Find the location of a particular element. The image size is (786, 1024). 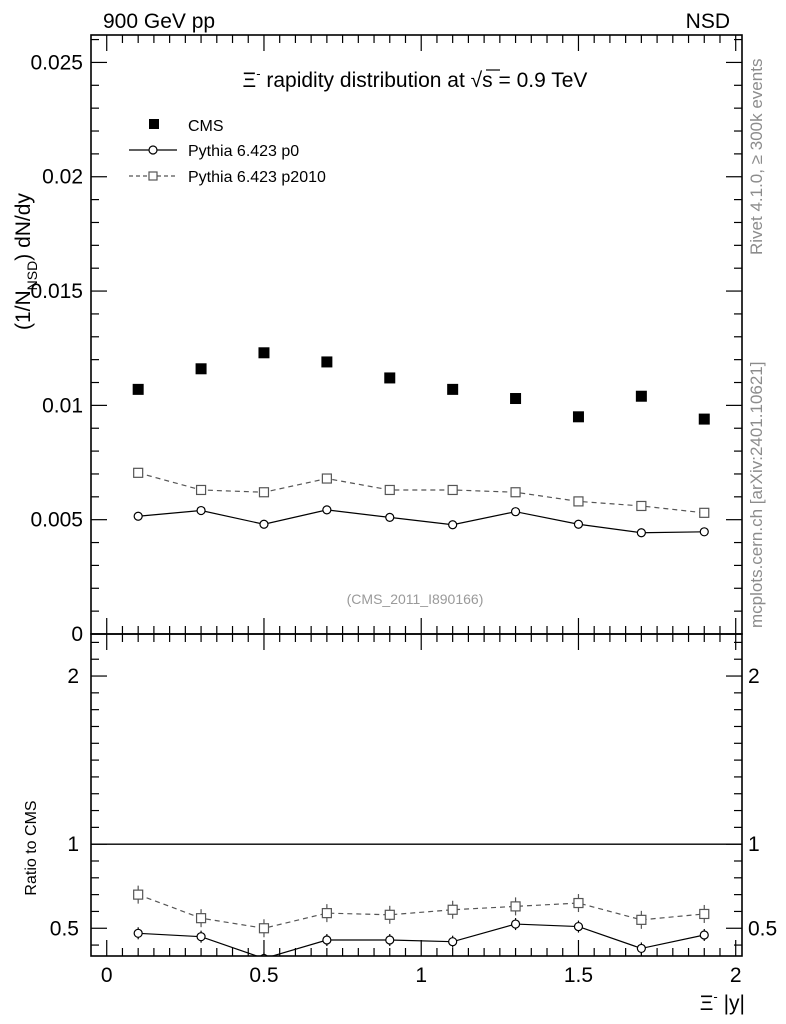

ratio-xlabel: Ξ- |y| is located at coordinates (722, 1002).